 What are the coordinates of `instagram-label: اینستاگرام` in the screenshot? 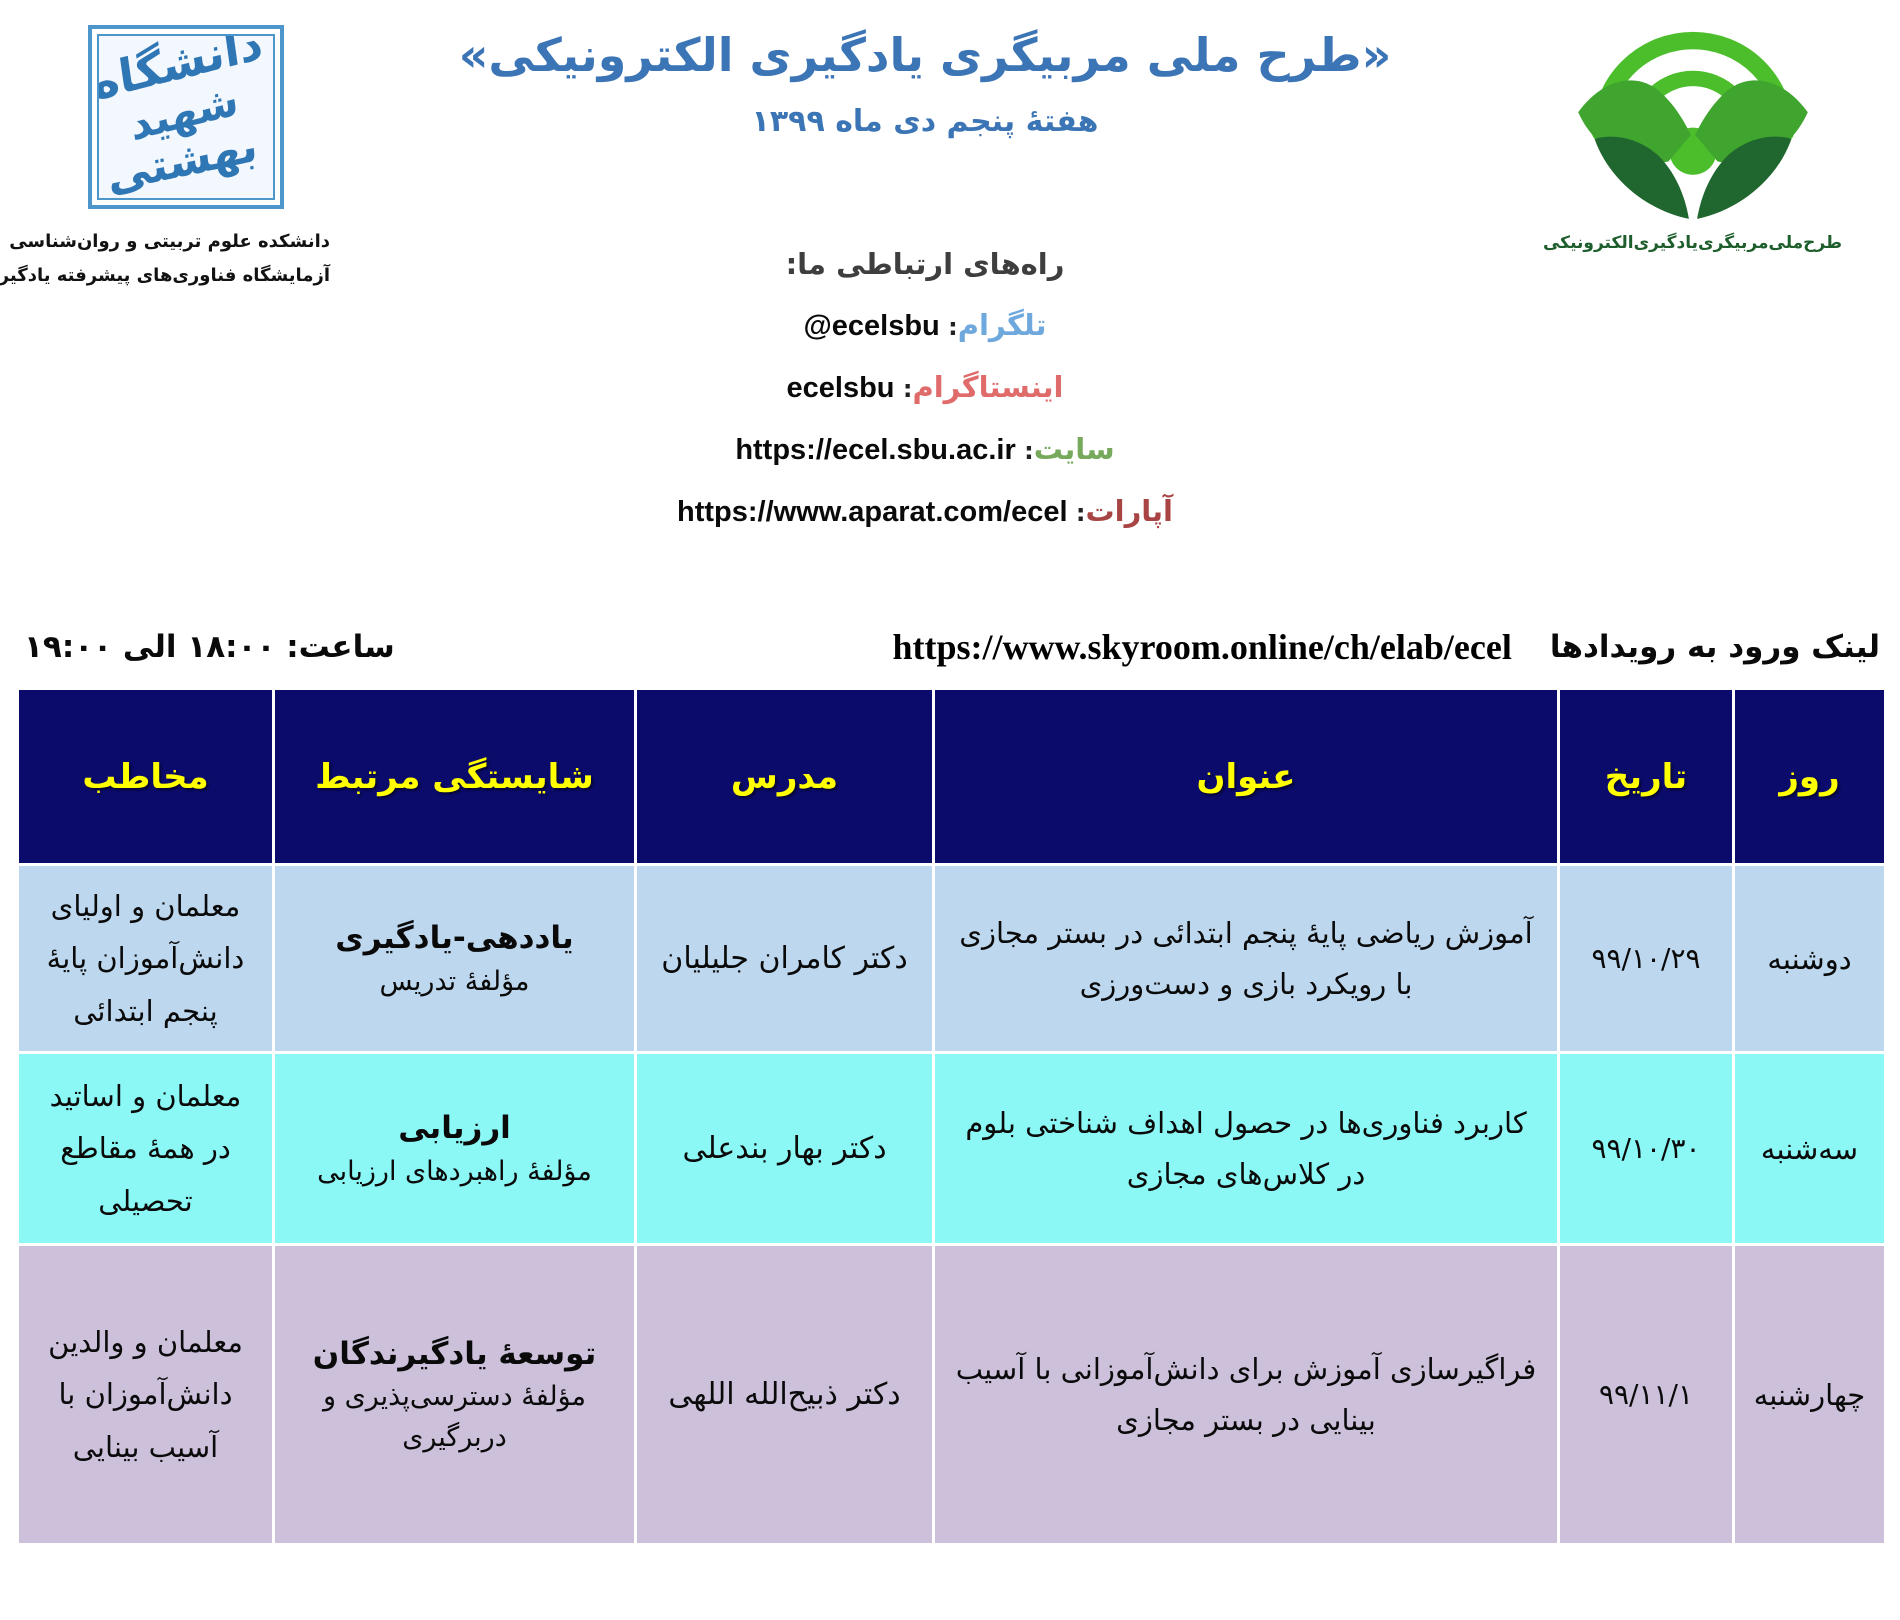 It's located at (988, 387).